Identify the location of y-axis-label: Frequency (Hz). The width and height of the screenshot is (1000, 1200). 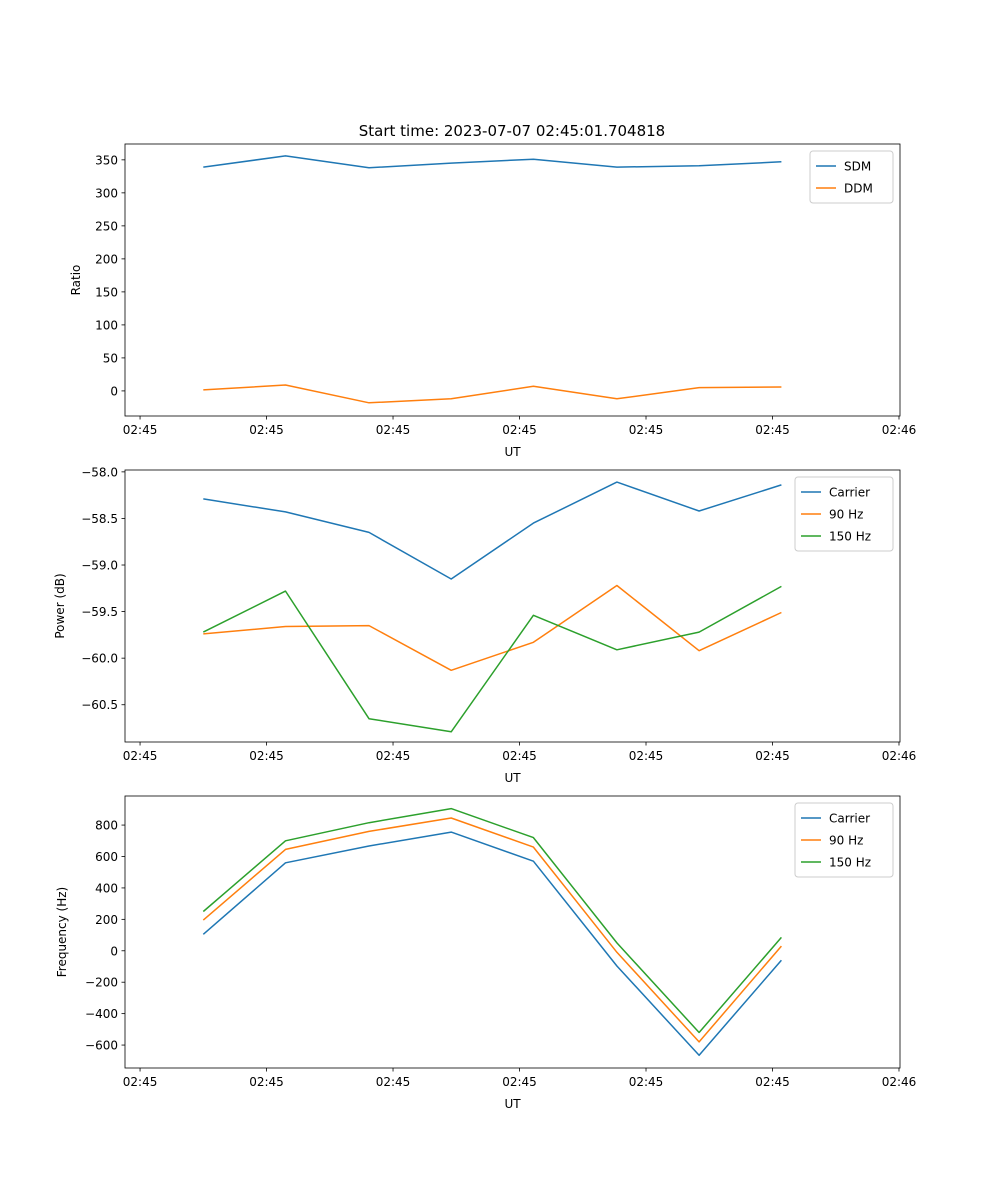
(62, 932).